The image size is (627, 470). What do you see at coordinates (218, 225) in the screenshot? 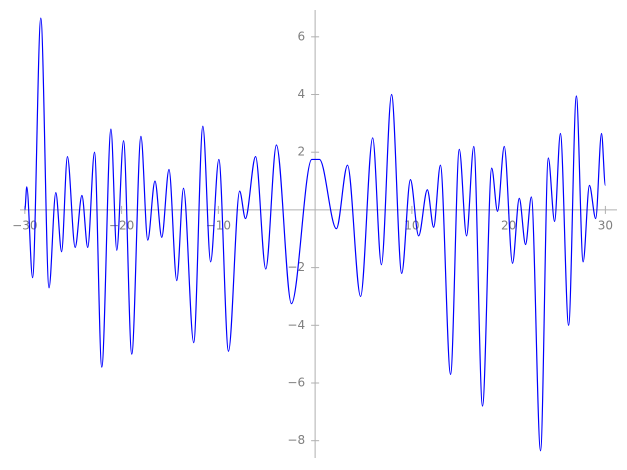
I see `x-tick-label: −10` at bounding box center [218, 225].